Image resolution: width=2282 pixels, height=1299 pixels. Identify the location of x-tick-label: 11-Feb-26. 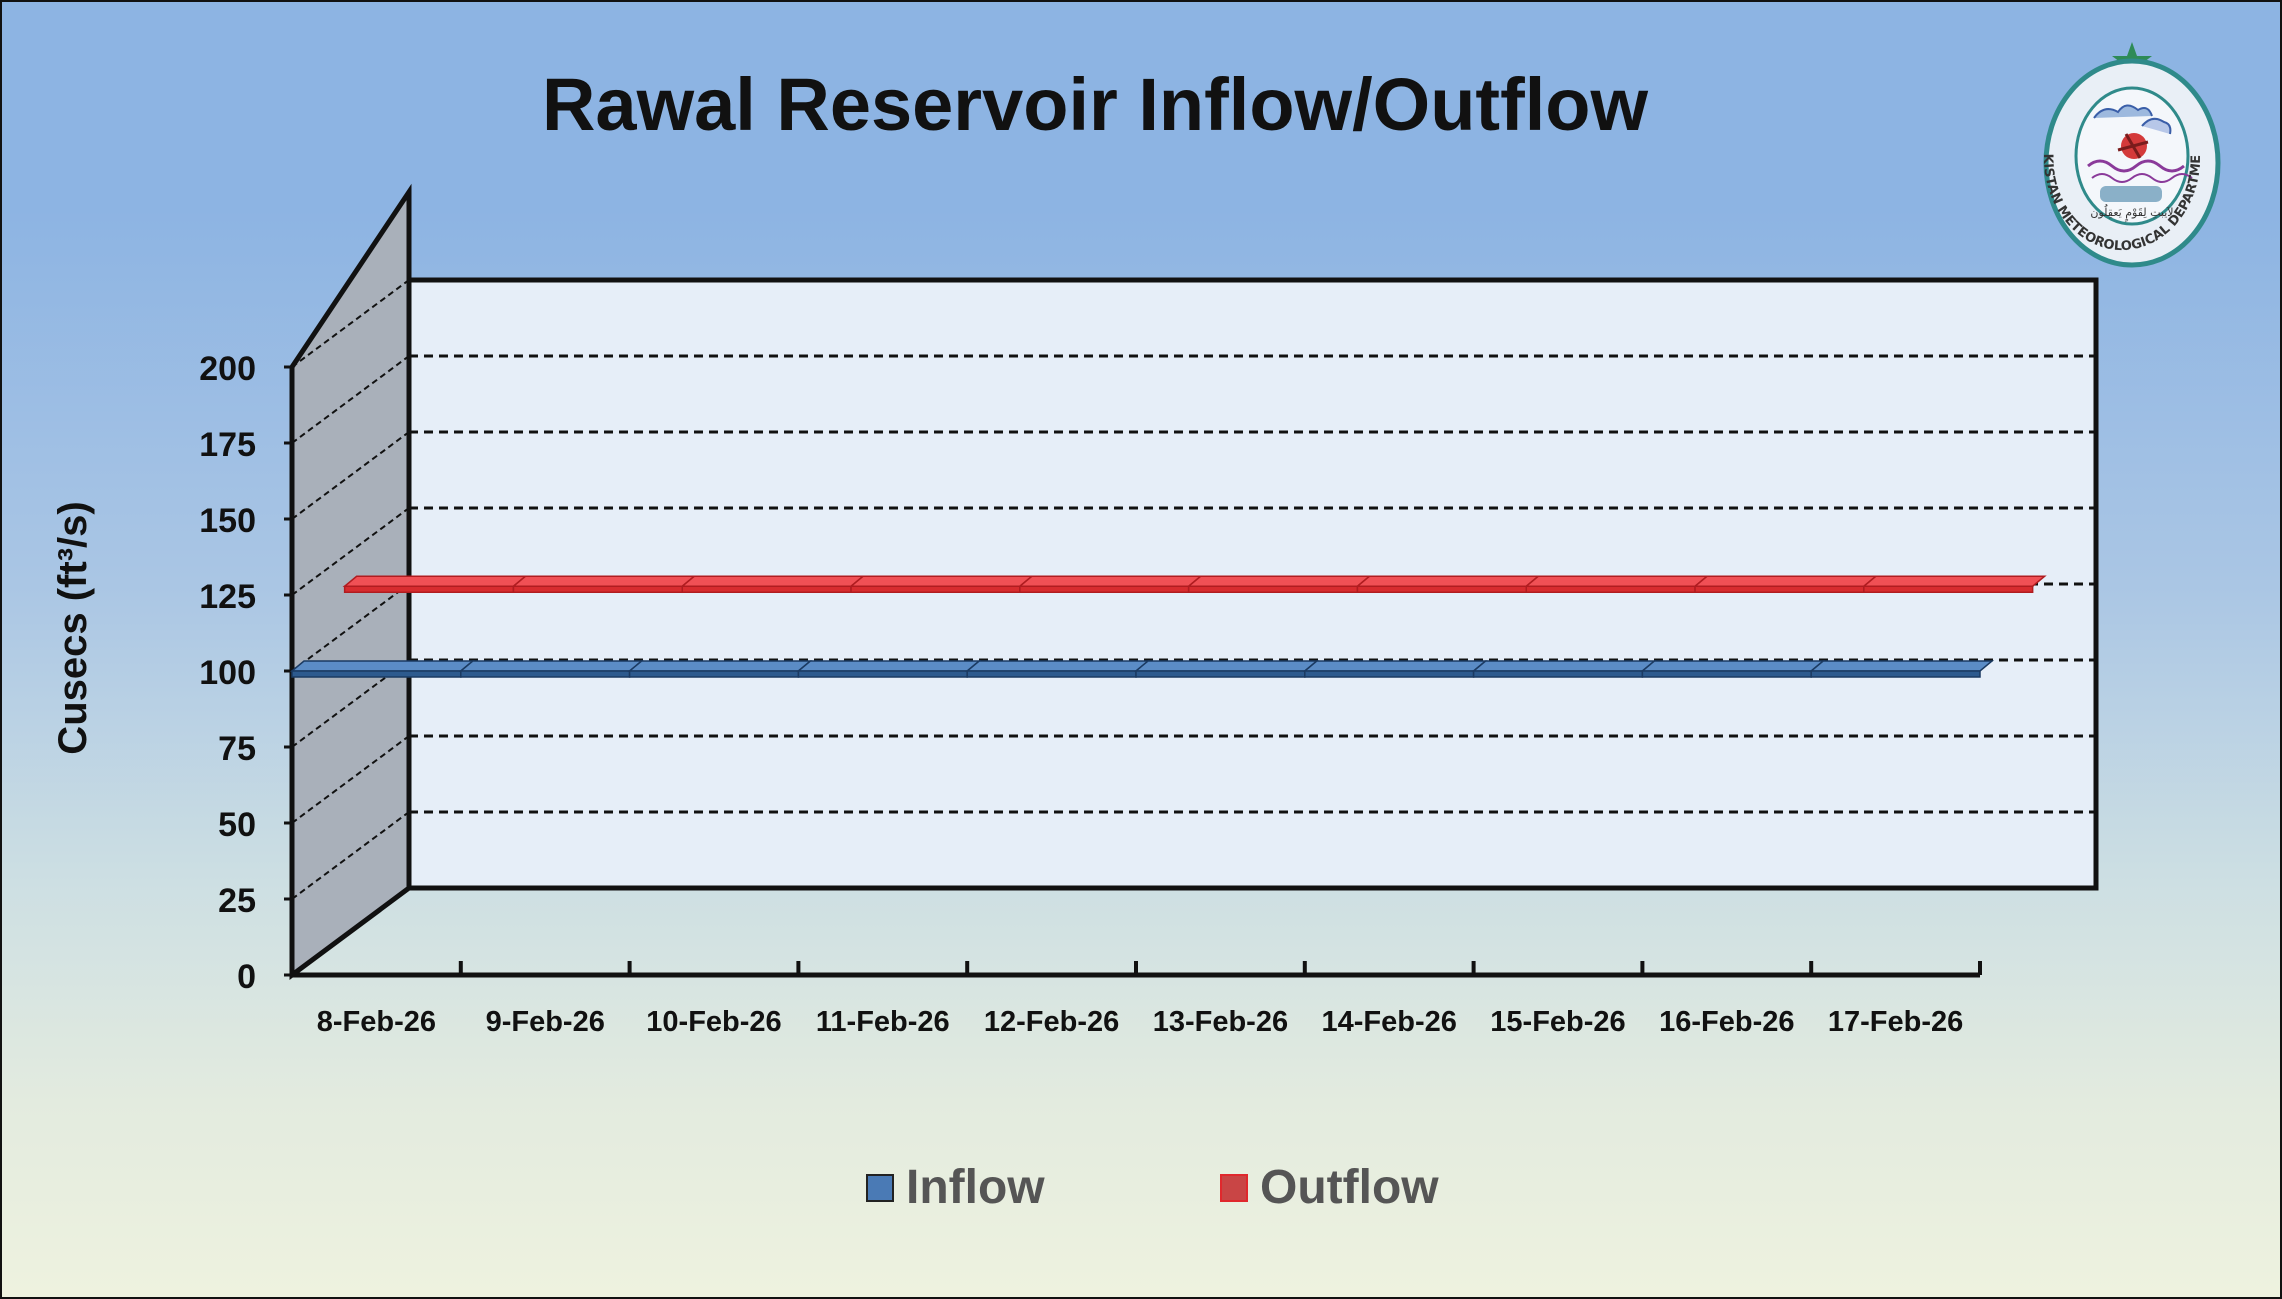
(883, 1022).